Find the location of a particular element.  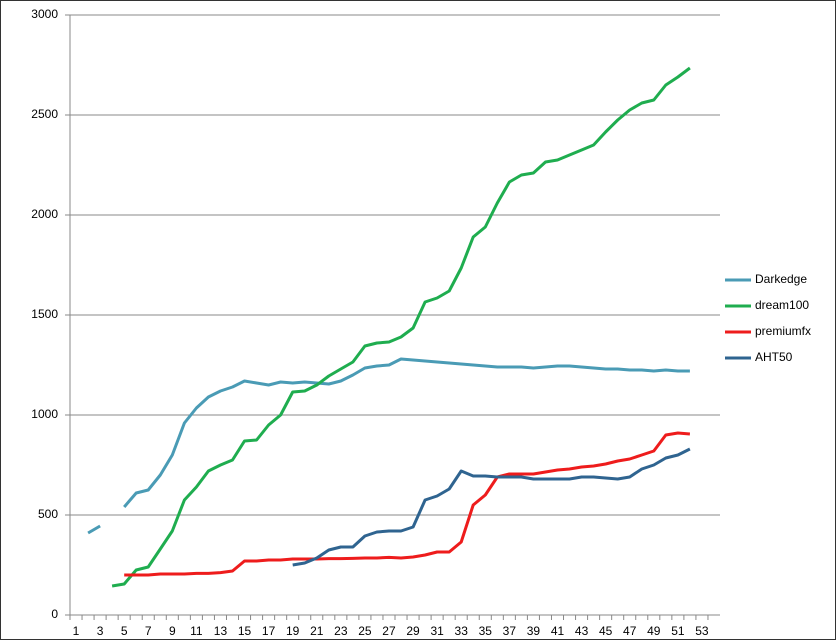

y-tick-label: 2500 is located at coordinates (44, 114).